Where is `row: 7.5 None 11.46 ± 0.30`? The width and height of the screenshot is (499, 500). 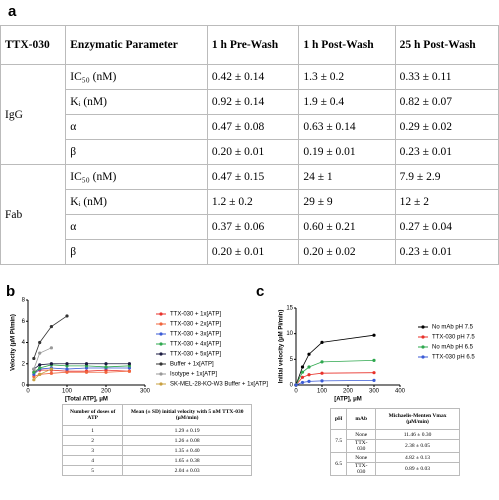 row: 7.5 None 11.46 ± 0.30 is located at coordinates (394, 441).